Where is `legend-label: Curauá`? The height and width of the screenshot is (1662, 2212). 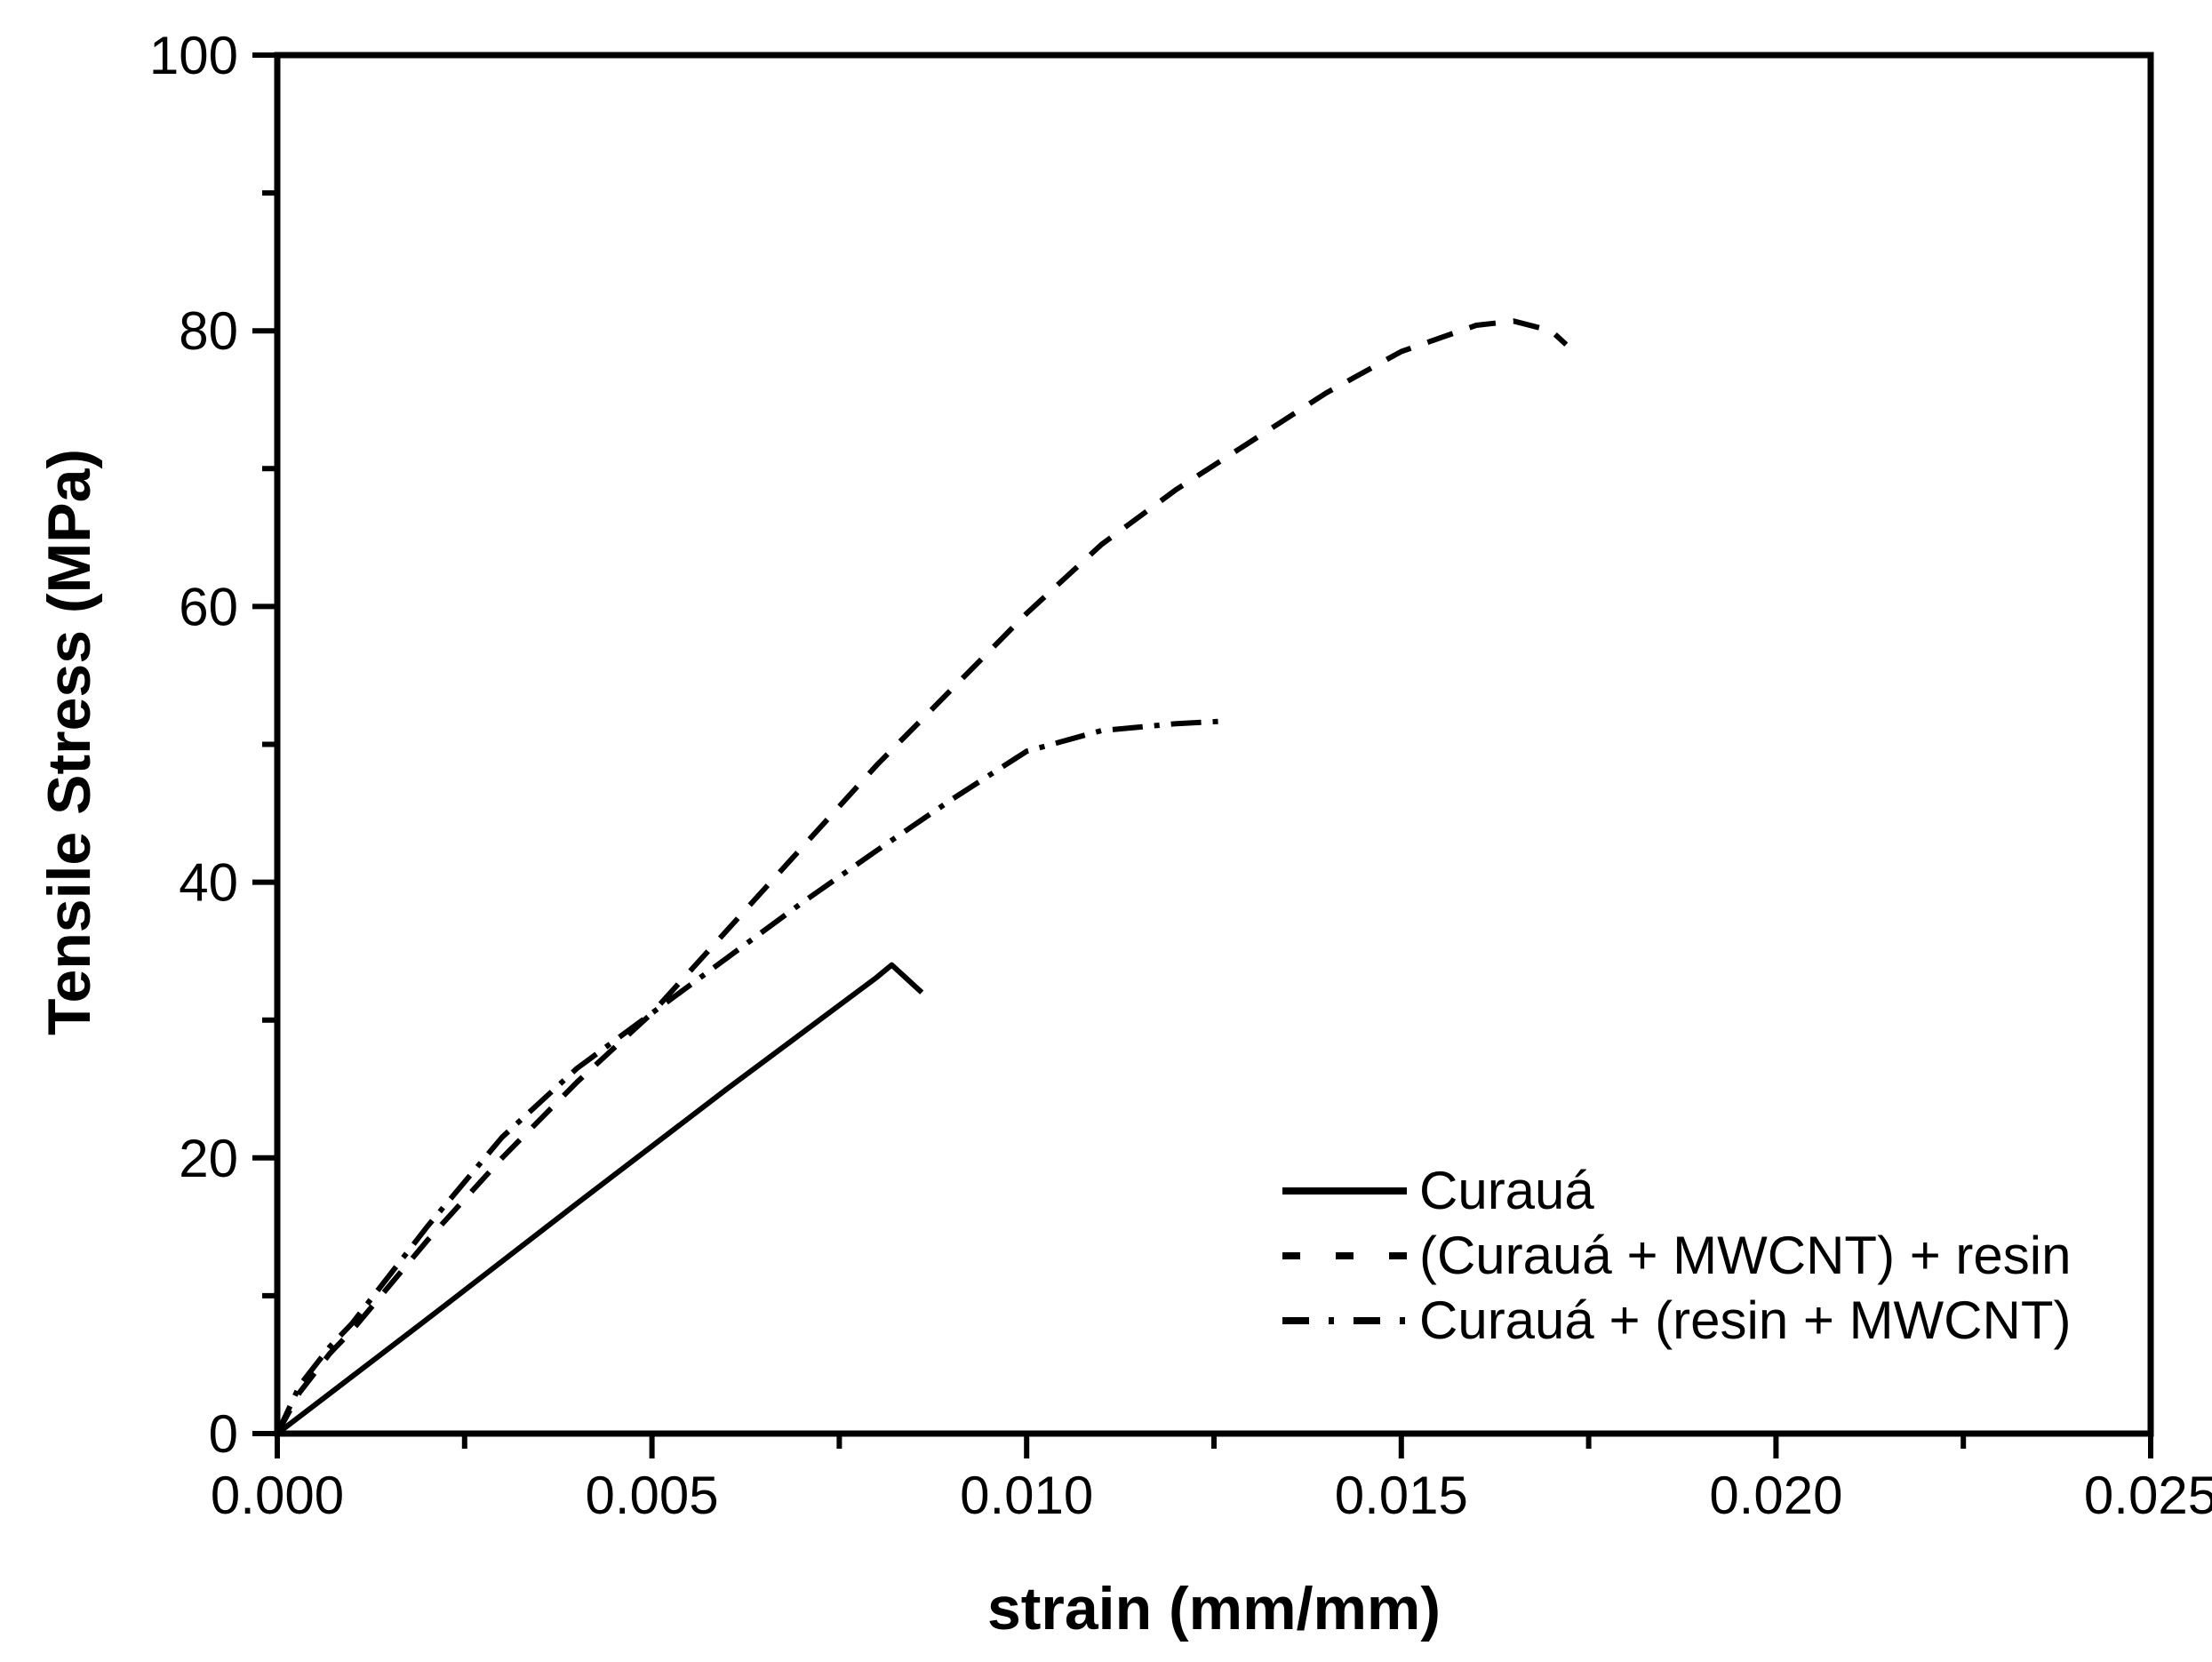 legend-label: Curauá is located at coordinates (1506, 1190).